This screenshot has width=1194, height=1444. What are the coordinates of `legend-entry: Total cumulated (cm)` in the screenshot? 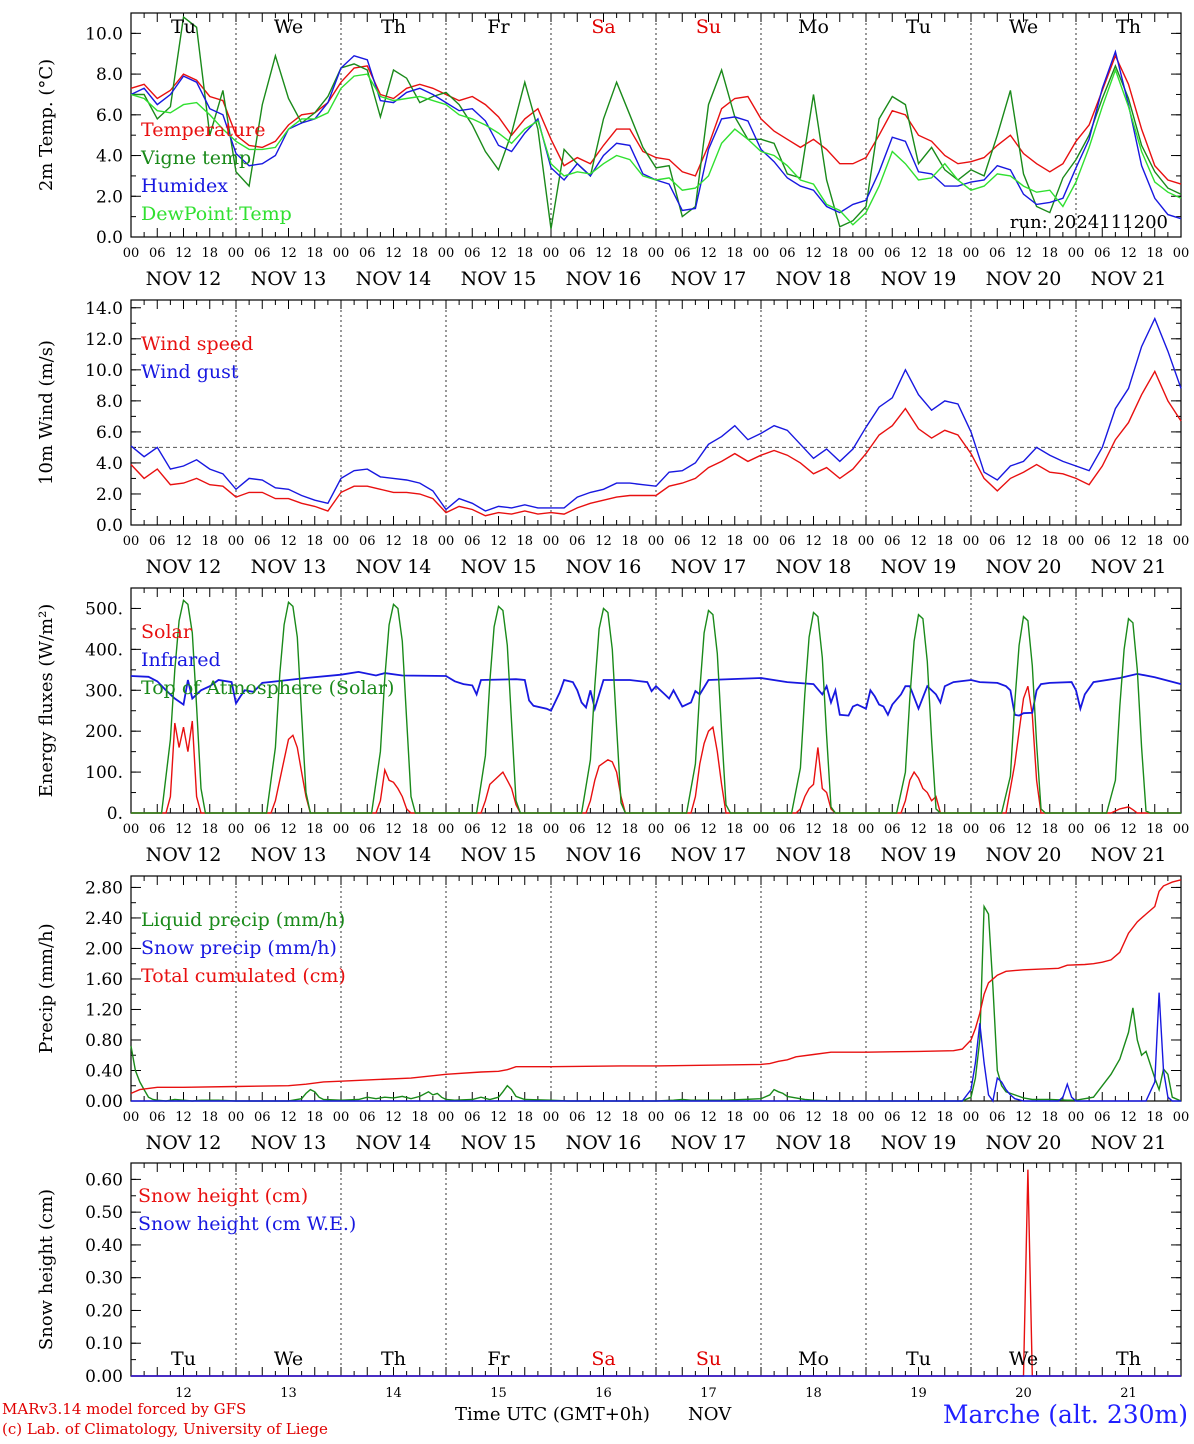 It's located at (243, 976).